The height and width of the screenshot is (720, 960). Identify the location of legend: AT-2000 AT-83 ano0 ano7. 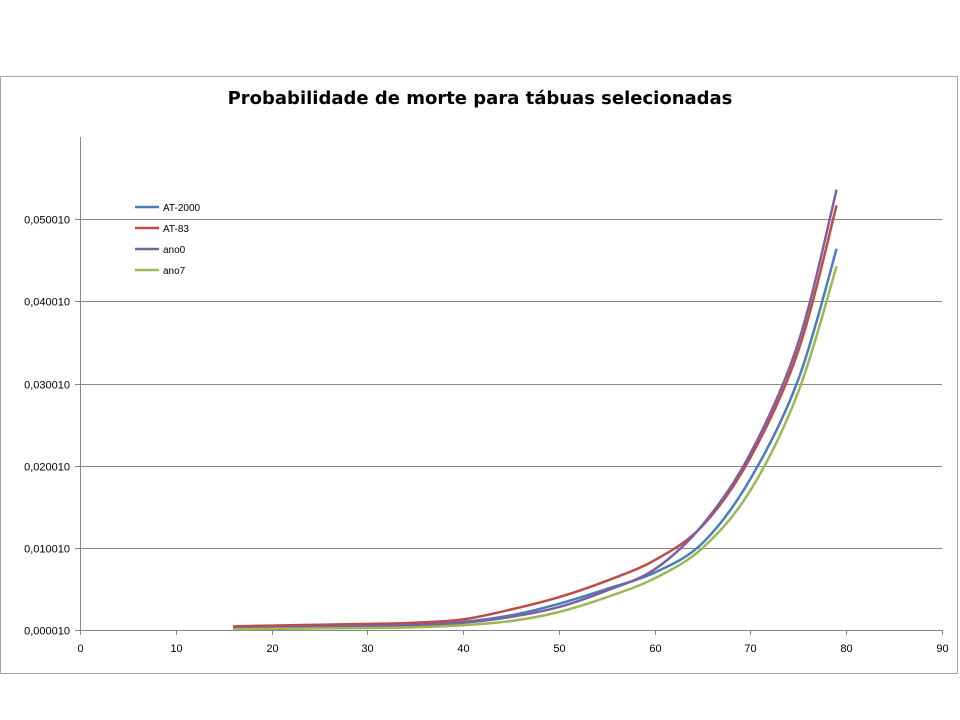
(167, 240).